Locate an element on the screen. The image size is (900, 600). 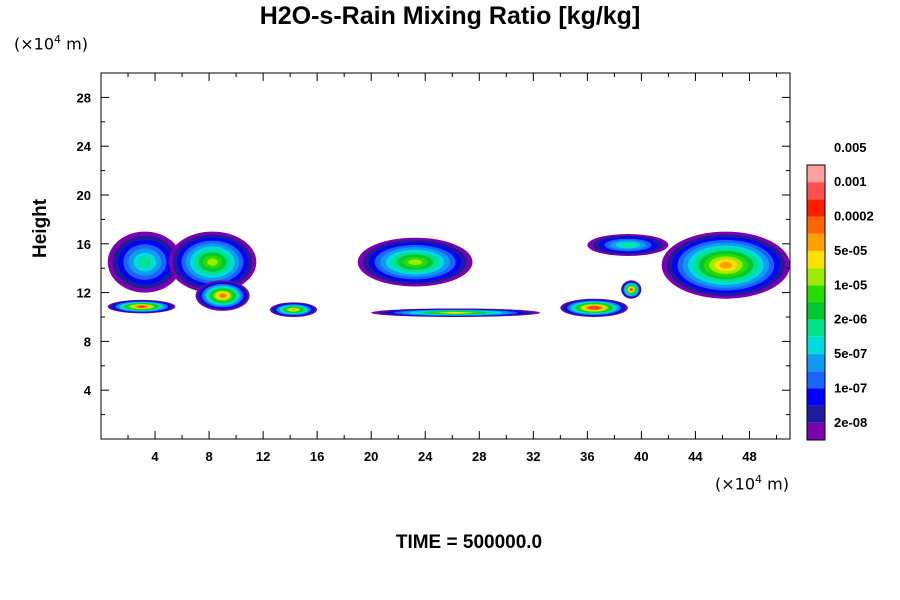
x-tick-label: 20 is located at coordinates (371, 456).